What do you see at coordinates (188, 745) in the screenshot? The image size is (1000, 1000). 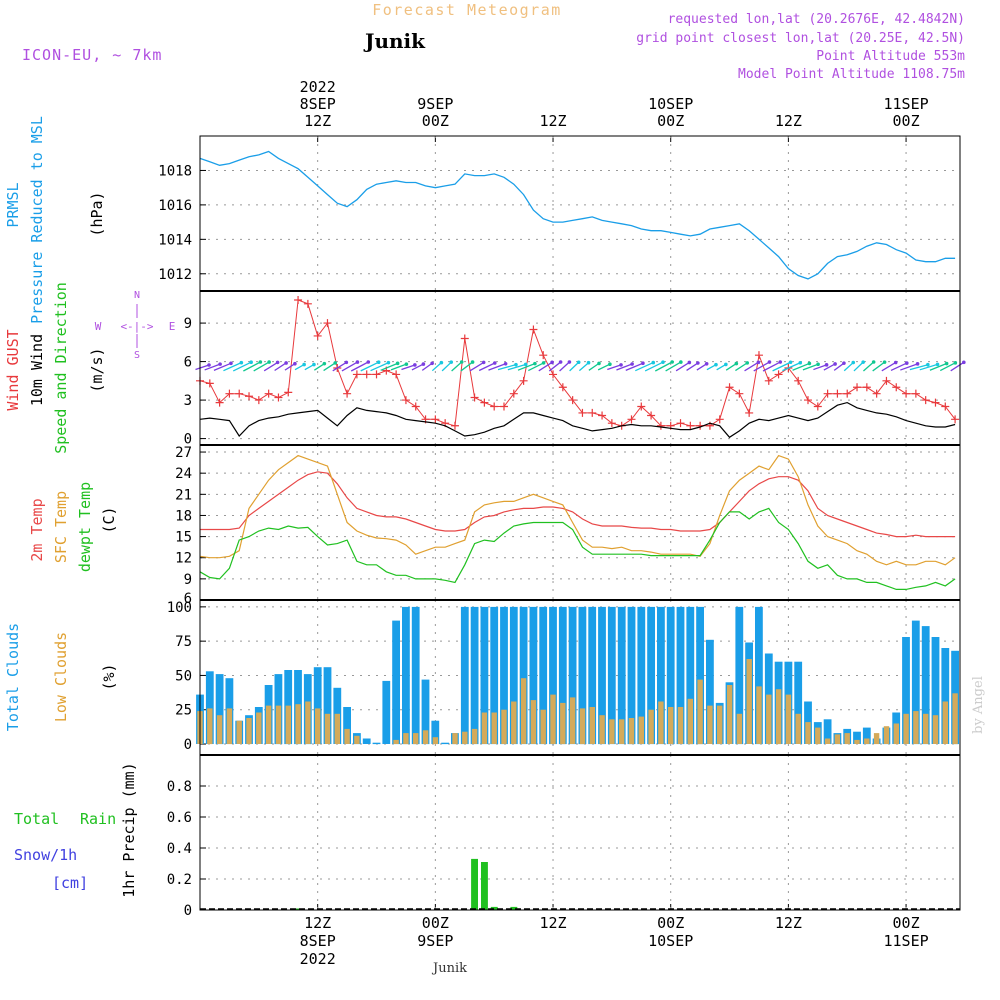 I see `y-tick-label: 0` at bounding box center [188, 745].